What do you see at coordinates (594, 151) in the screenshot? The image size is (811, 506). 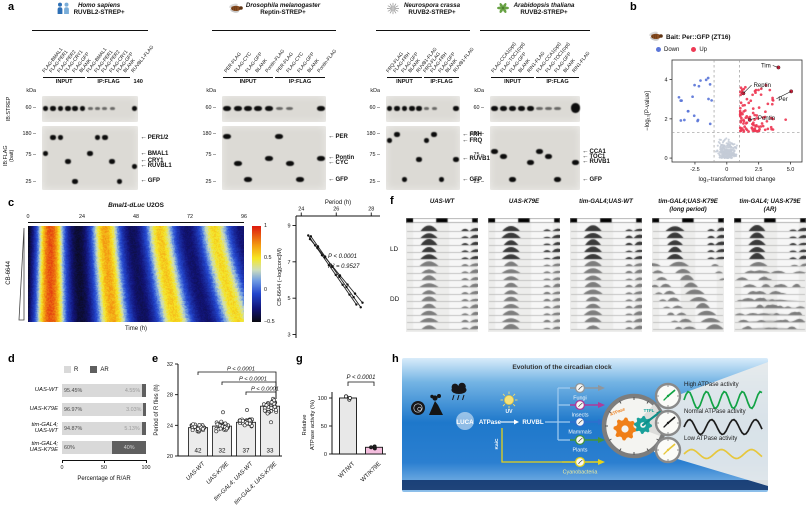 I see `target-arrow-row: ← CCA1` at bounding box center [594, 151].